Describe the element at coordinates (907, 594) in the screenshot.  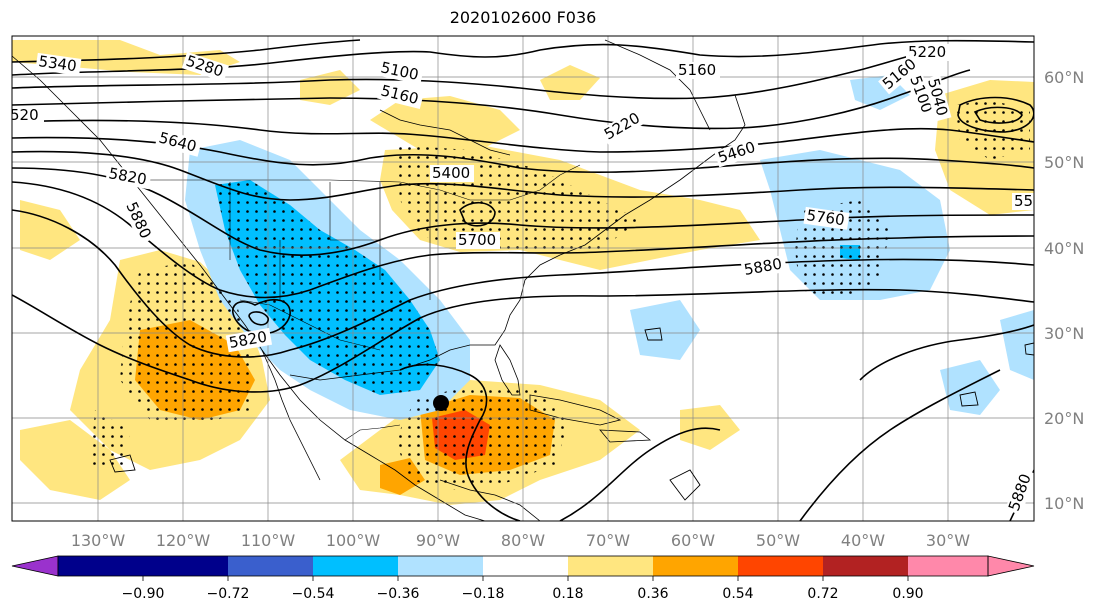
I see `colorbar-tick: 0.90` at that location.